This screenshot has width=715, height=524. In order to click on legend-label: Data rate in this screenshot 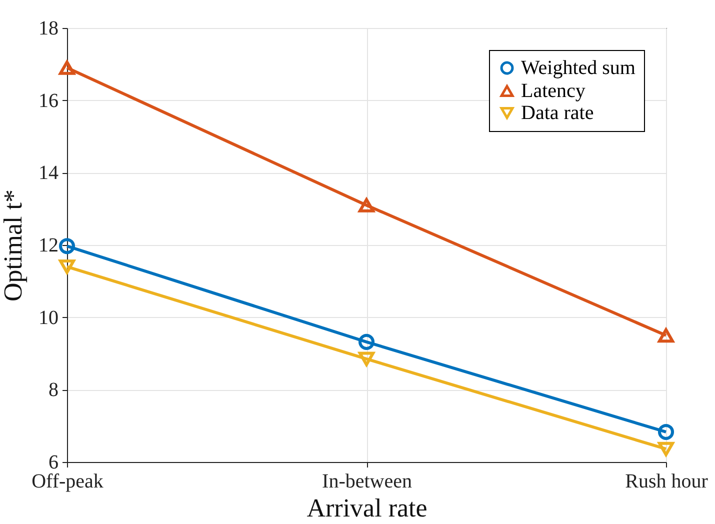, I will do `click(557, 113)`.